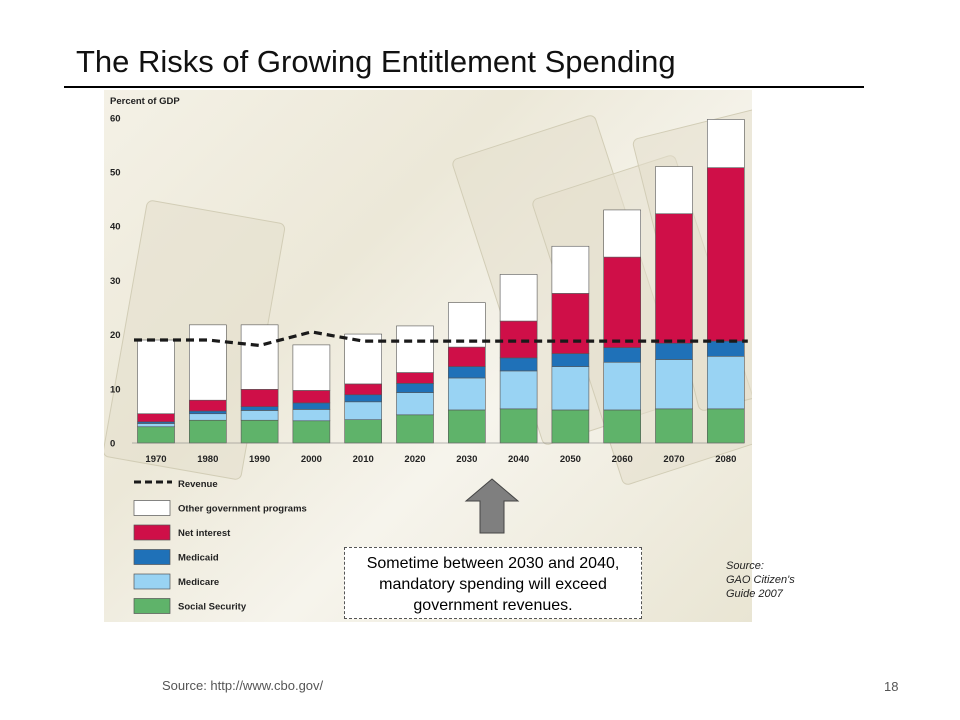  I want to click on bar-2000-net-interest, so click(311, 397).